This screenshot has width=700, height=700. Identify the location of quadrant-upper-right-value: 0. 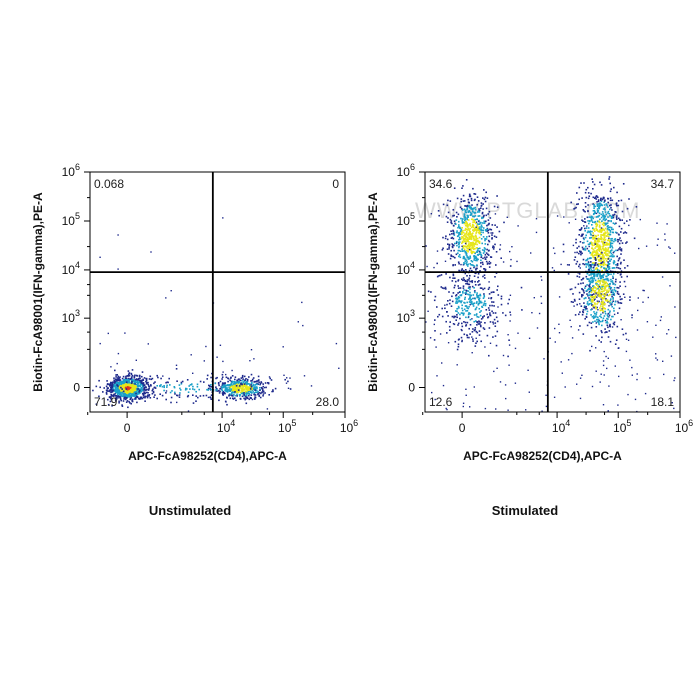
(335, 184).